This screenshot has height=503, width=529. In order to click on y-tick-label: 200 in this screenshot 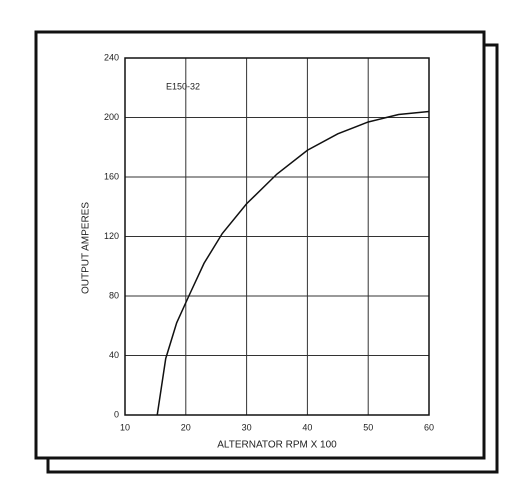, I will do `click(111, 117)`.